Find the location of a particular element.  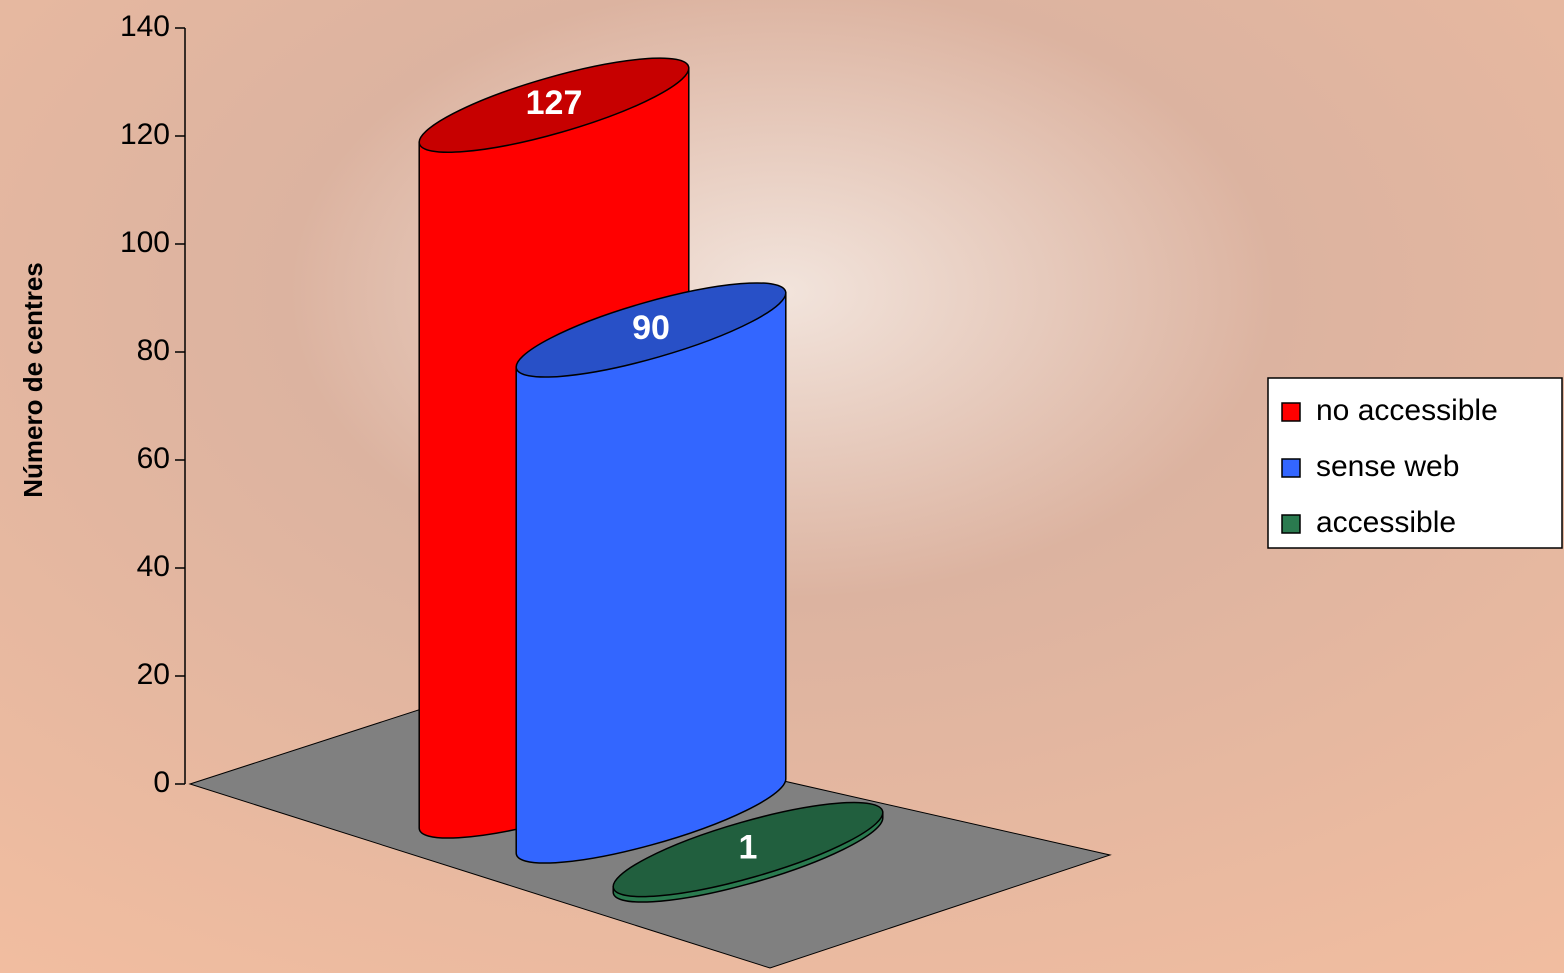

y-tick-label: 100 is located at coordinates (145, 242).